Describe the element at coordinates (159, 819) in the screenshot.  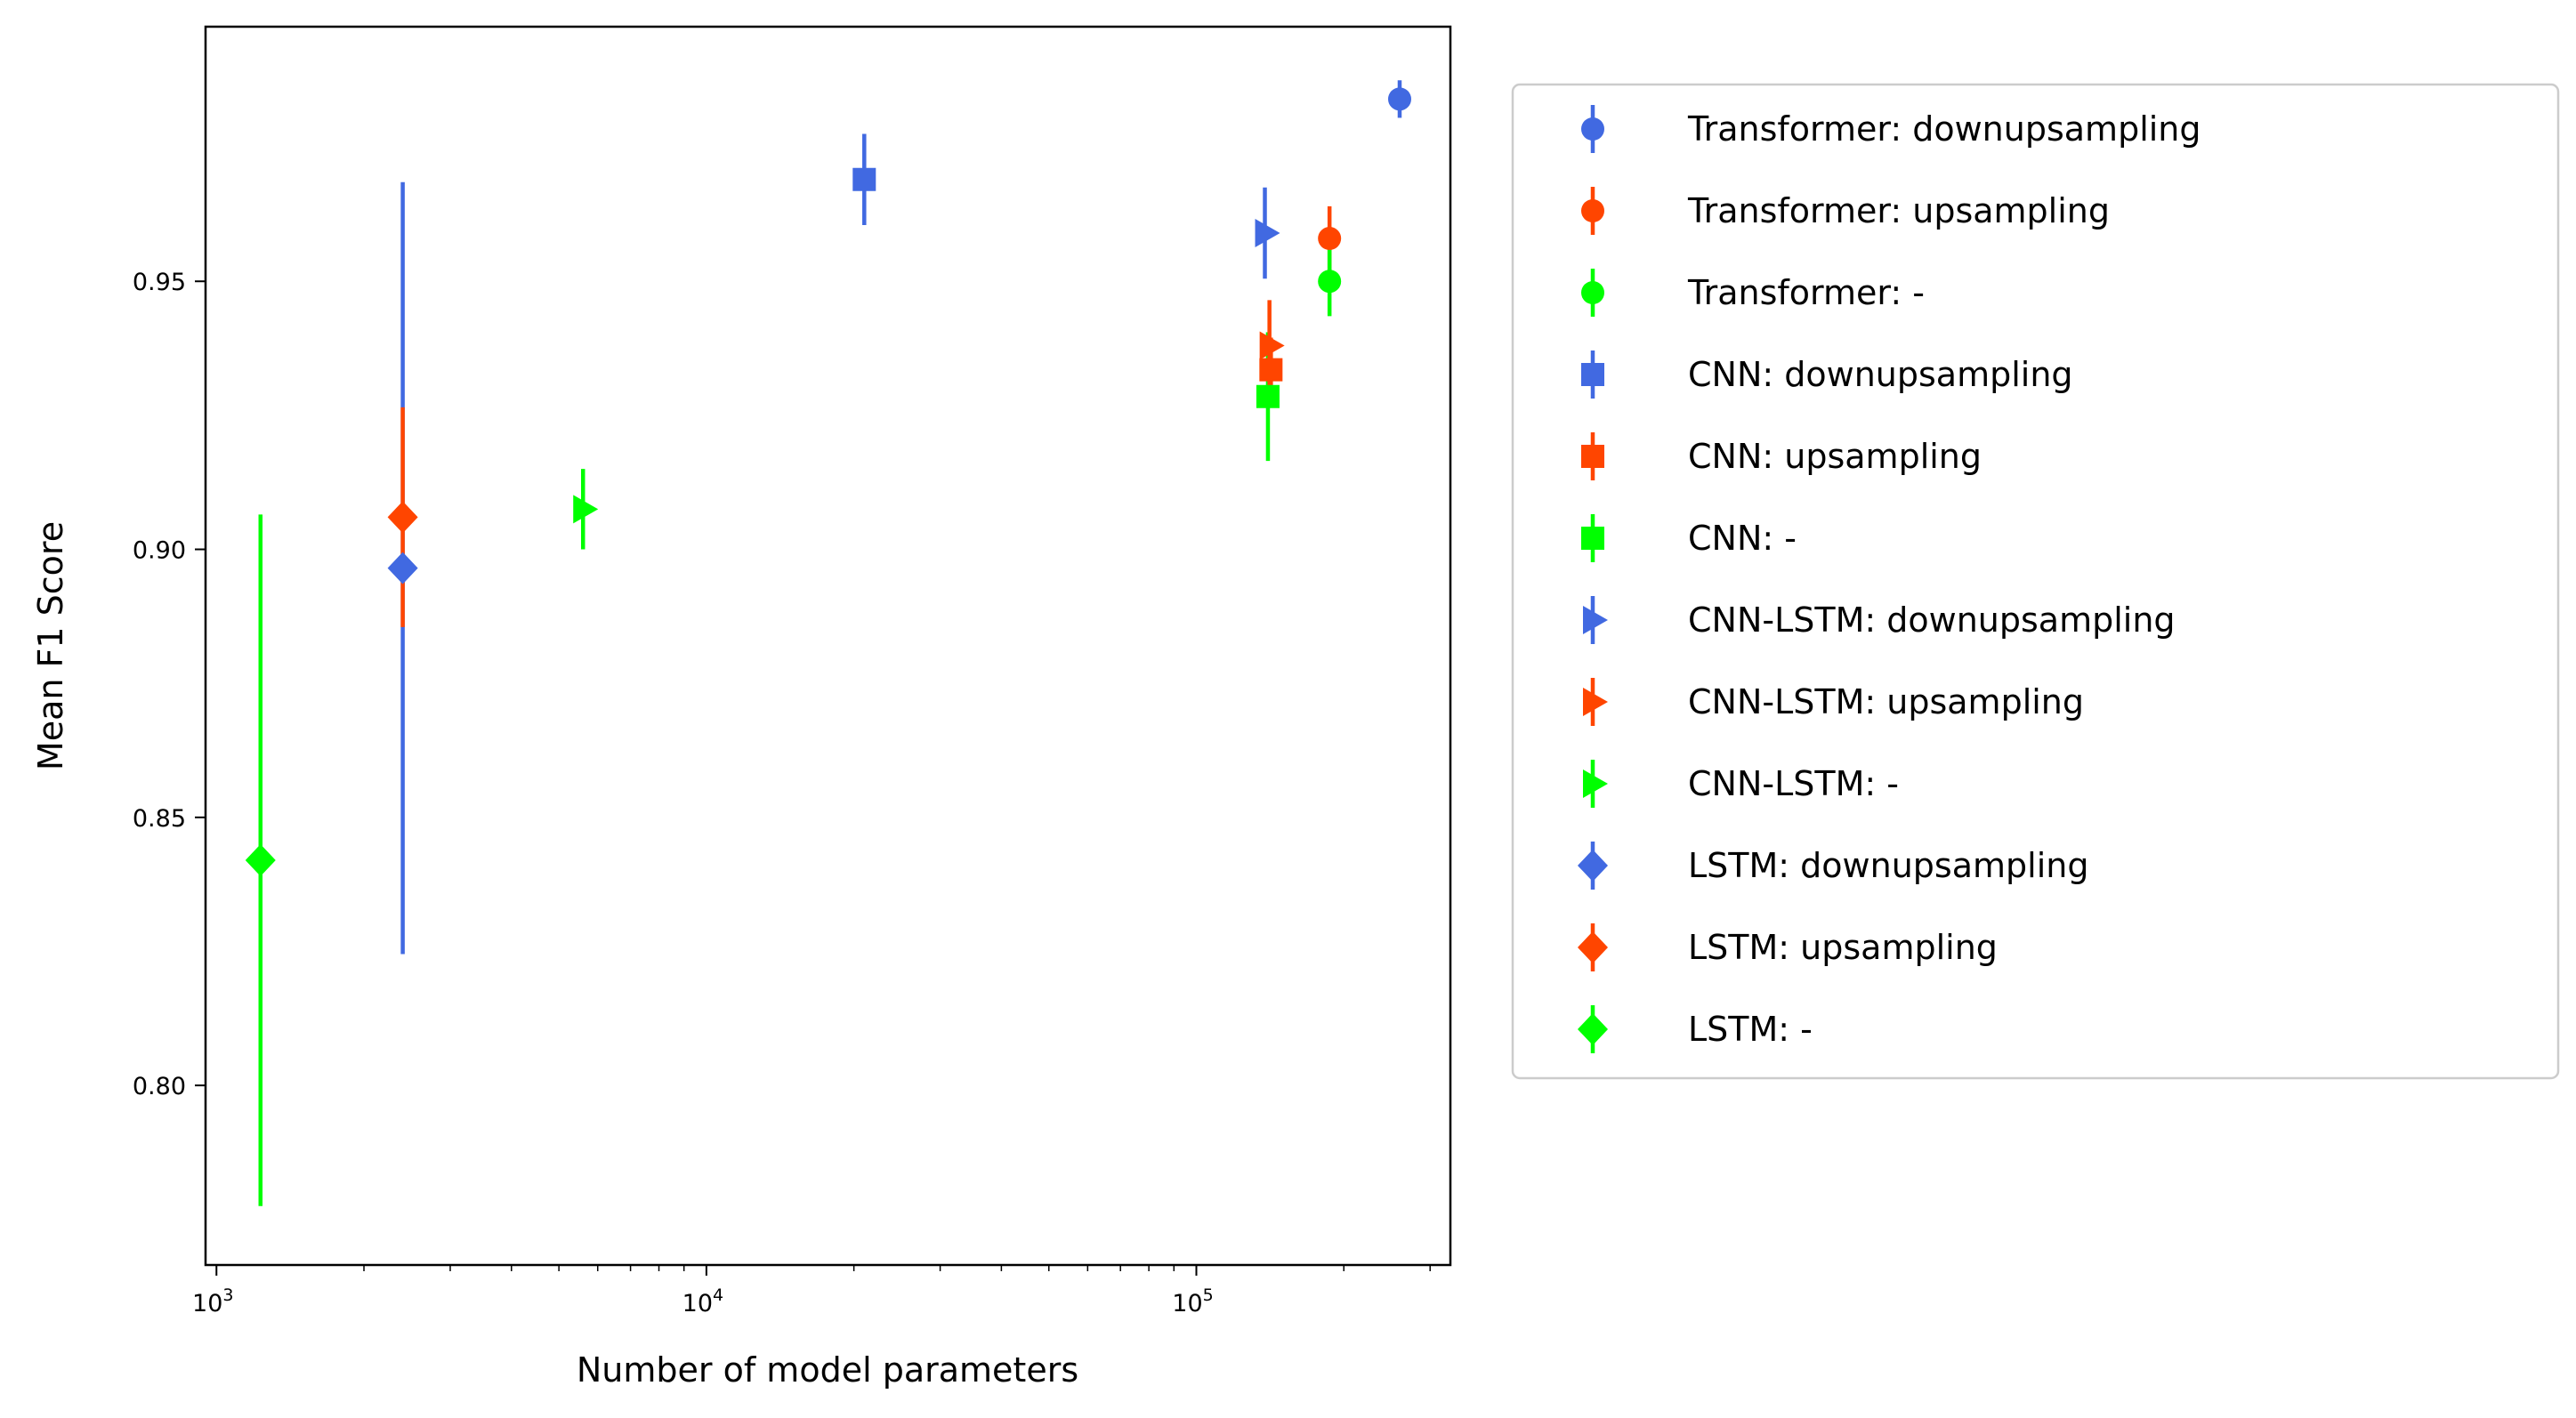
I see `y-tick-label: 0.85` at that location.